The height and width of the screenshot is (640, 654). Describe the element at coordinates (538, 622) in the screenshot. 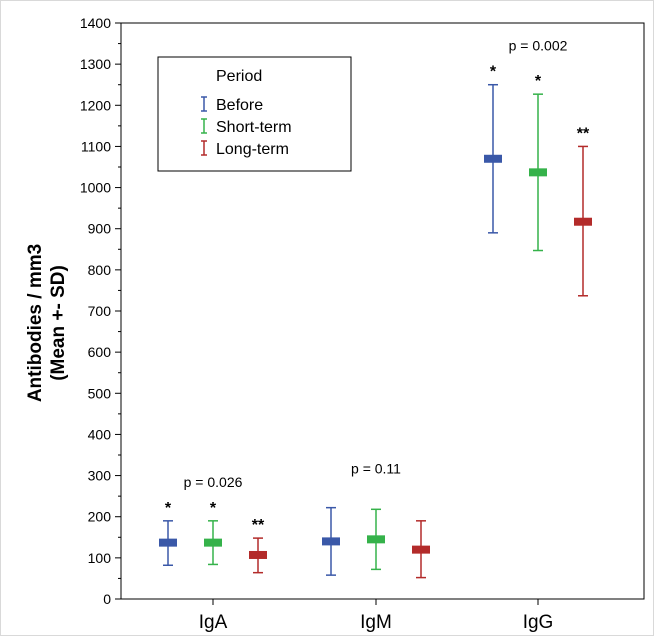

I see `x-category-label: IgG` at that location.